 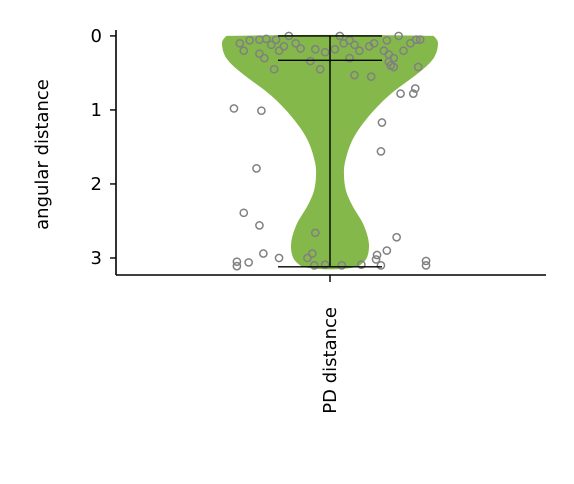 I want to click on x-tick-label: PD distance, so click(x=330, y=360).